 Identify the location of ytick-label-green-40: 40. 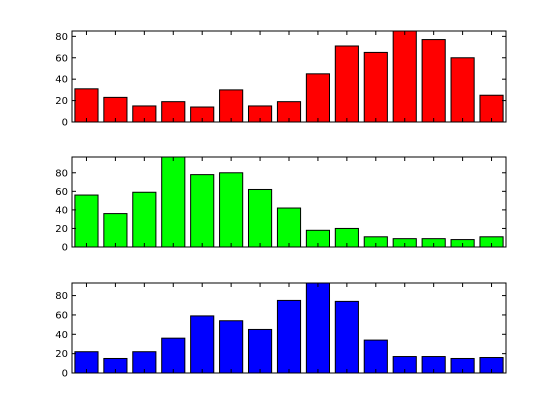
(61, 210).